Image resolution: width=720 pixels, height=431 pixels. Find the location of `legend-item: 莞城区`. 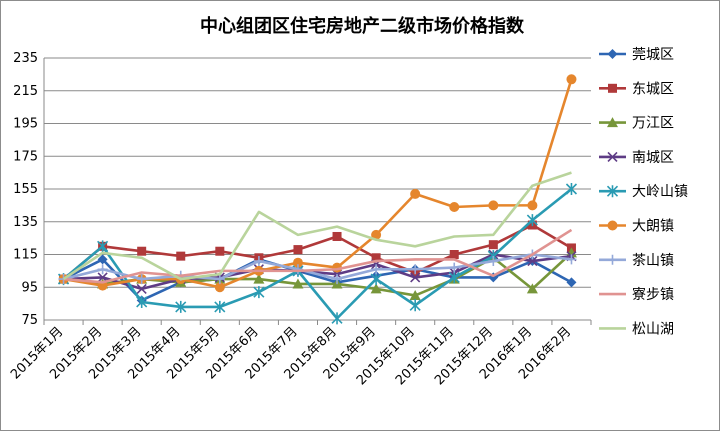

legend-item: 莞城区 is located at coordinates (636, 55).